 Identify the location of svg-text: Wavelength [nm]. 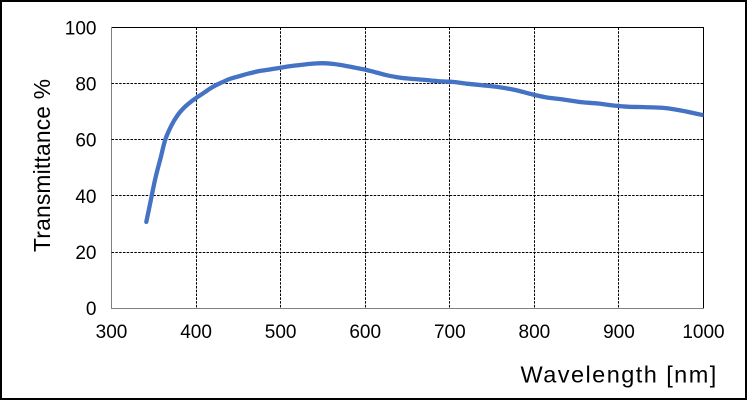
(619, 375).